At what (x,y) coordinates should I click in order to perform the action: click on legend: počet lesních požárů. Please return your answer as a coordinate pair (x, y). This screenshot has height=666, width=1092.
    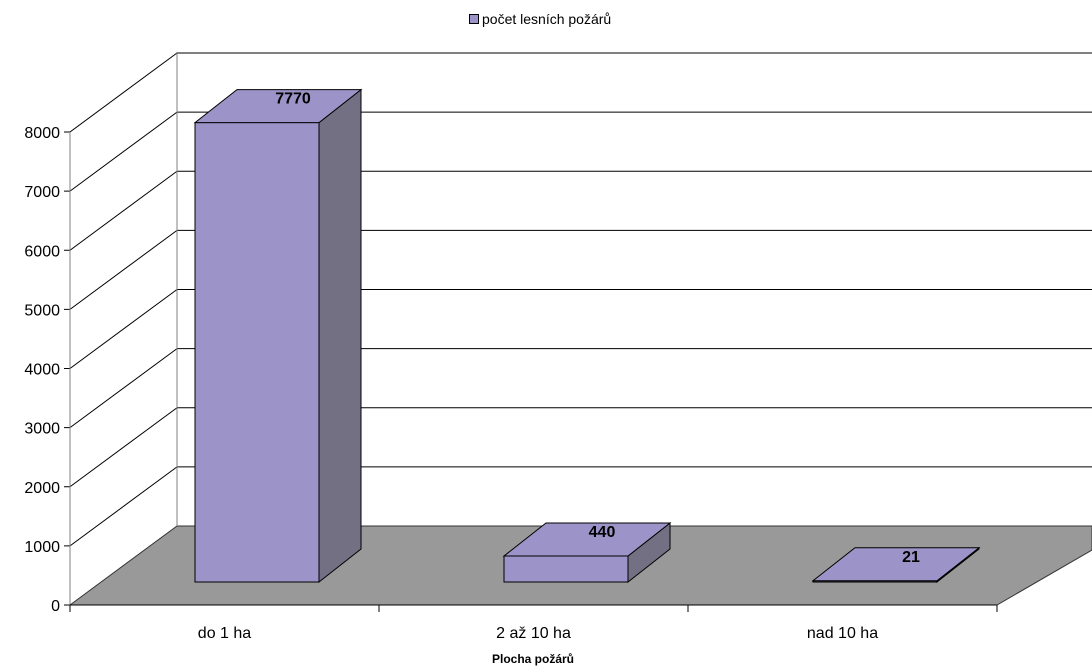
    Looking at the image, I should click on (540, 19).